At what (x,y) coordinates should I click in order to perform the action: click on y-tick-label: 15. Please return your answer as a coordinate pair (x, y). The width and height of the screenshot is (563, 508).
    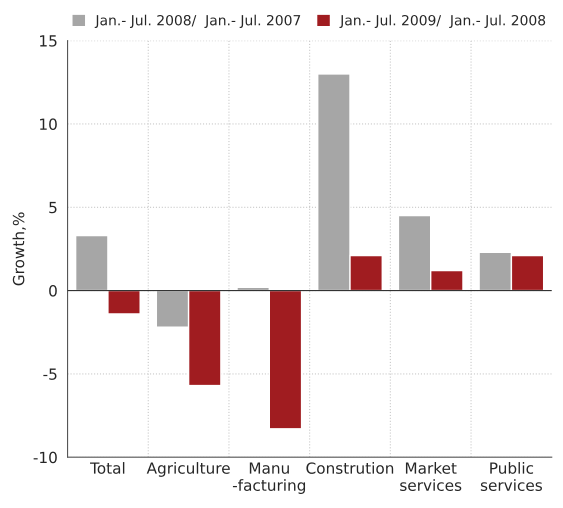
    Looking at the image, I should click on (48, 41).